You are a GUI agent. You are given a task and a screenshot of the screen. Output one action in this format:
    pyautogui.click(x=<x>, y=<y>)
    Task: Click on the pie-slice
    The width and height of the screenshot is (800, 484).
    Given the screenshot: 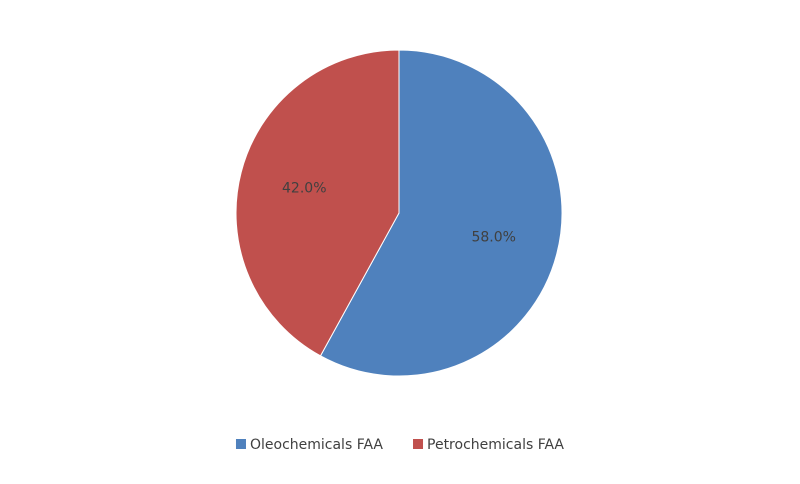 What is the action you would take?
    pyautogui.click(x=317, y=203)
    